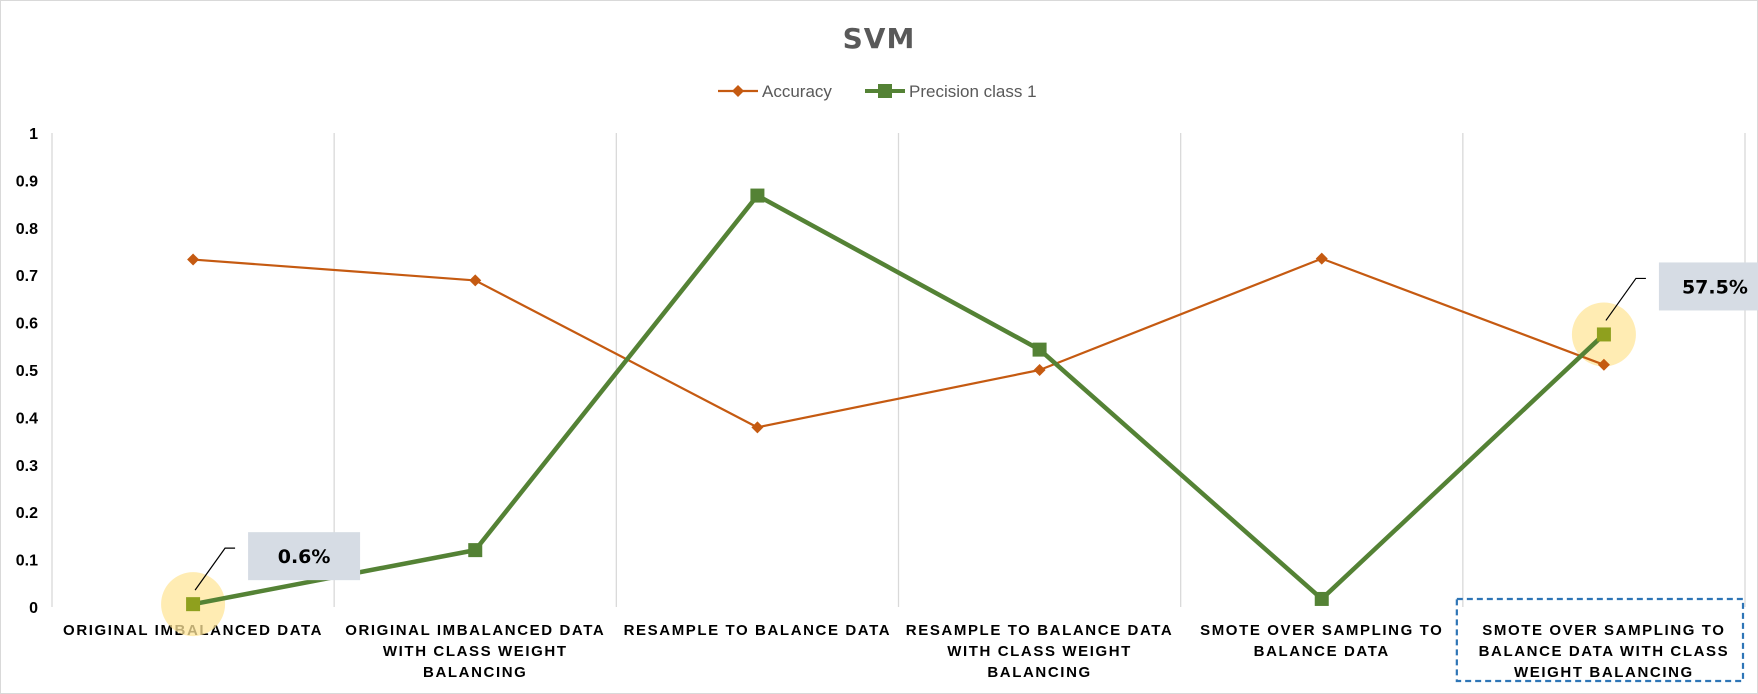 The width and height of the screenshot is (1758, 694). I want to click on callout-label-1: 57.5%, so click(1715, 287).